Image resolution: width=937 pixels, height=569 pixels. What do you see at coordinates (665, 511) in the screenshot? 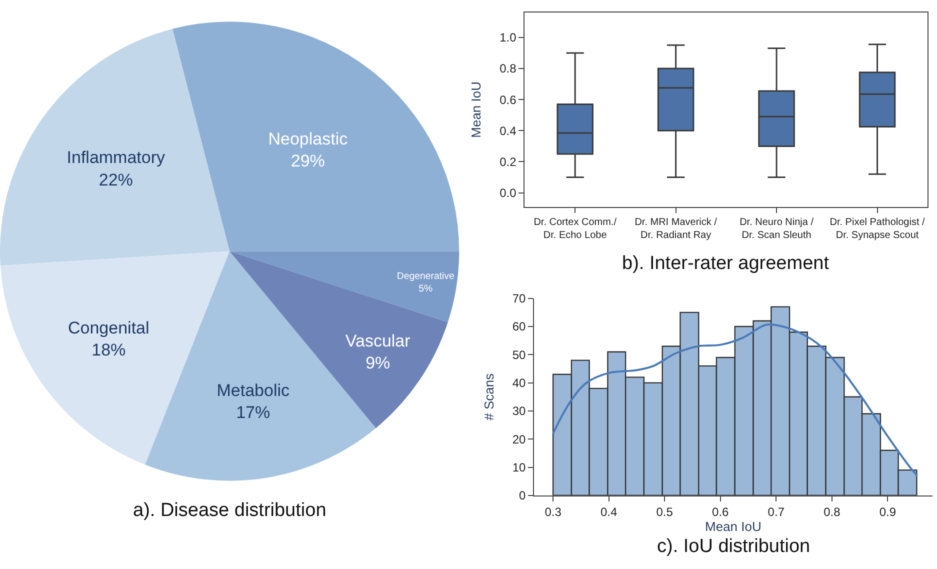
I see `x-tick-label: 0.5` at bounding box center [665, 511].